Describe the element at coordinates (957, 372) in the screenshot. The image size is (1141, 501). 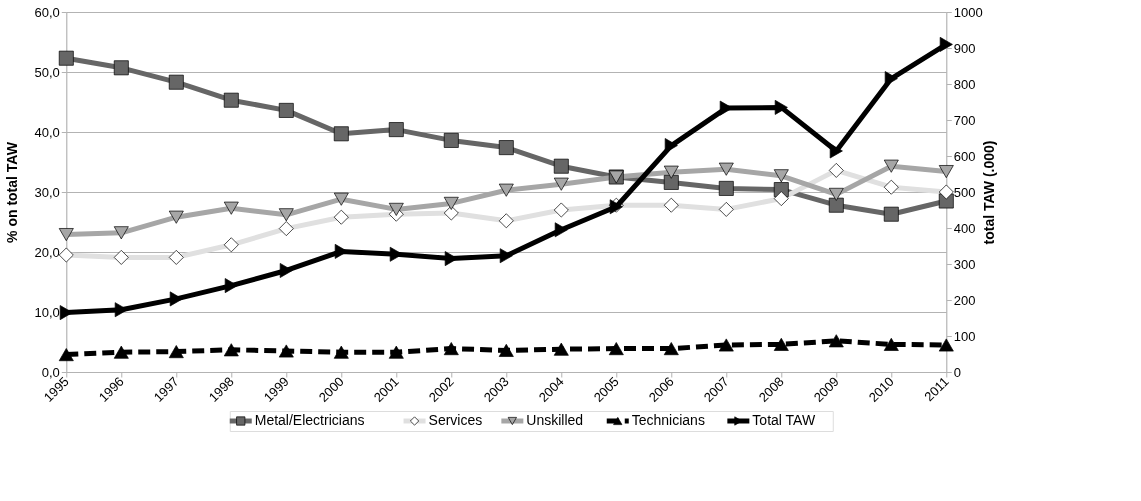
I see `y2-tick-label: 0` at that location.